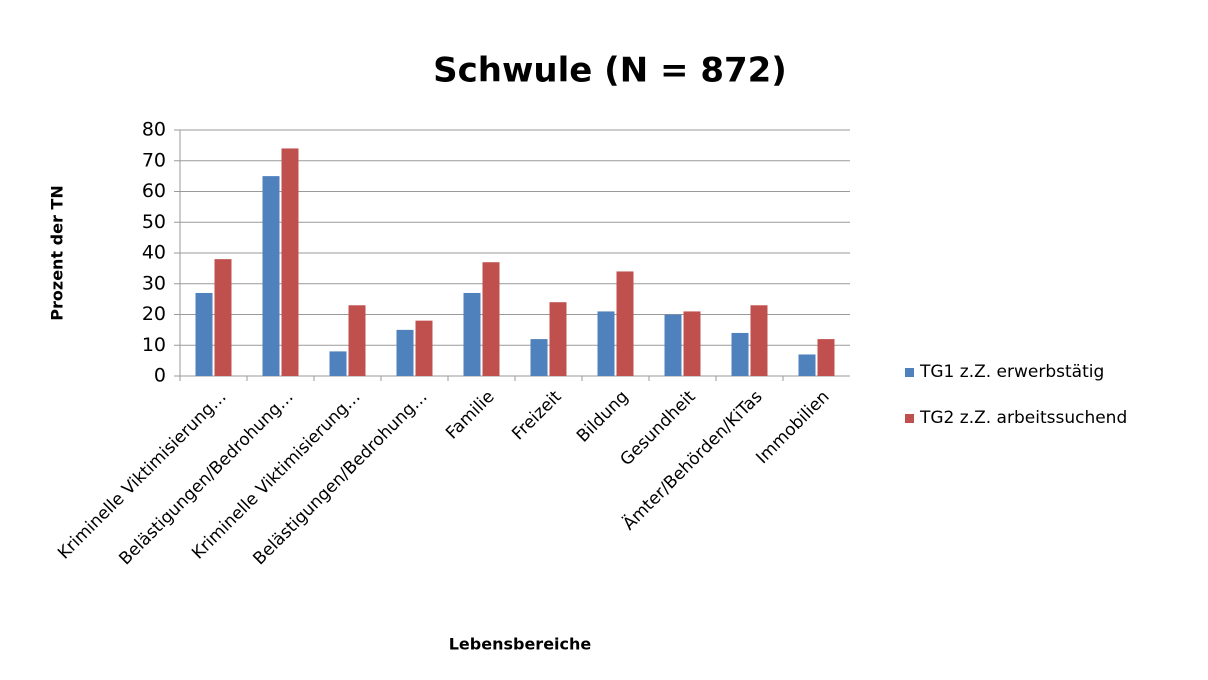  I want to click on x-tick-label: Bildung, so click(603, 417).